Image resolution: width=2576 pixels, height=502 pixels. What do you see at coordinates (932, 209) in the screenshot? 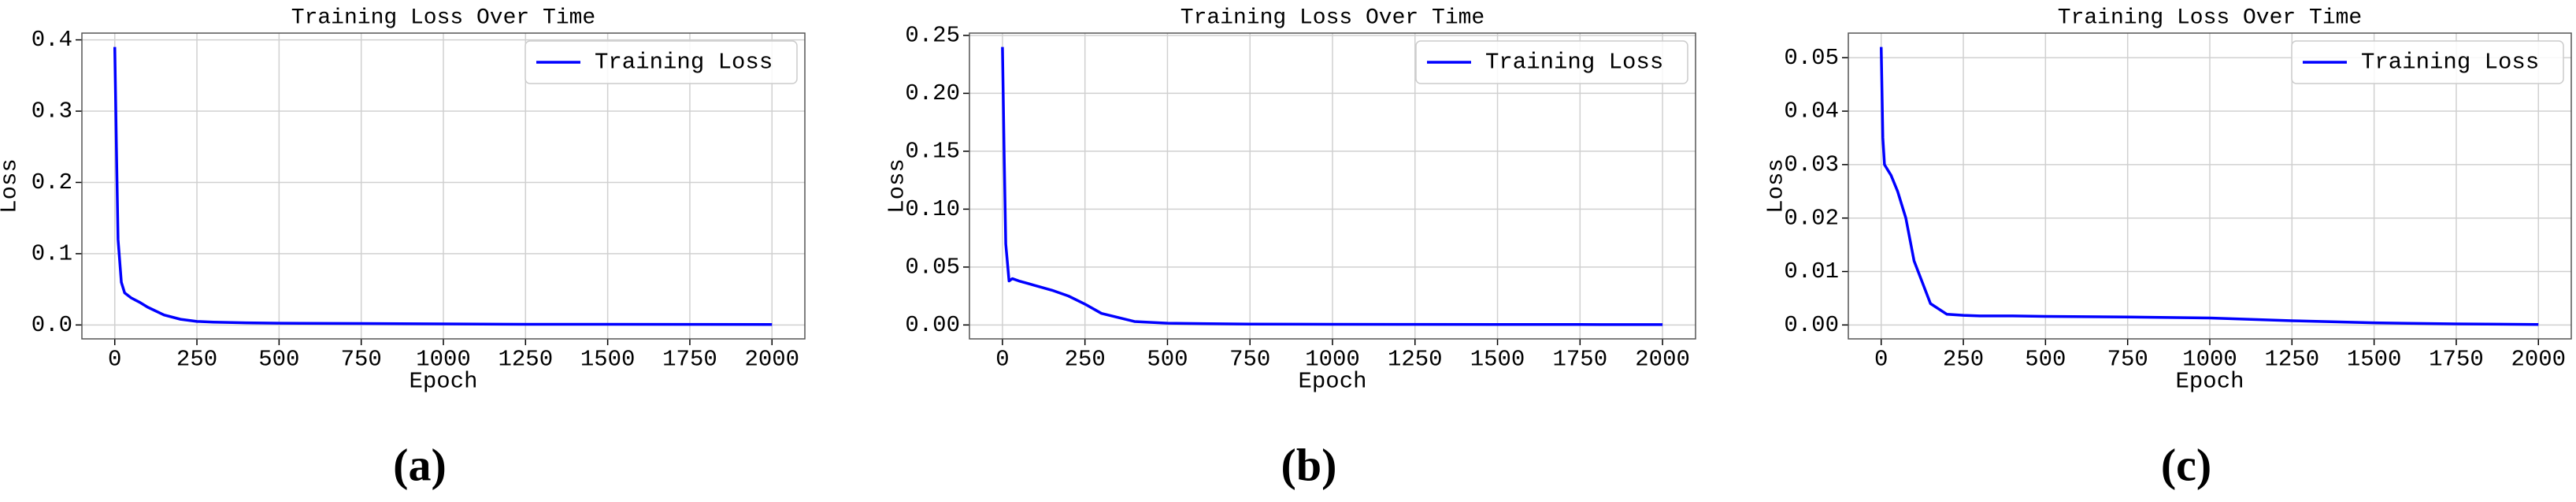
I see `y-tick-label: 0.10` at bounding box center [932, 209].